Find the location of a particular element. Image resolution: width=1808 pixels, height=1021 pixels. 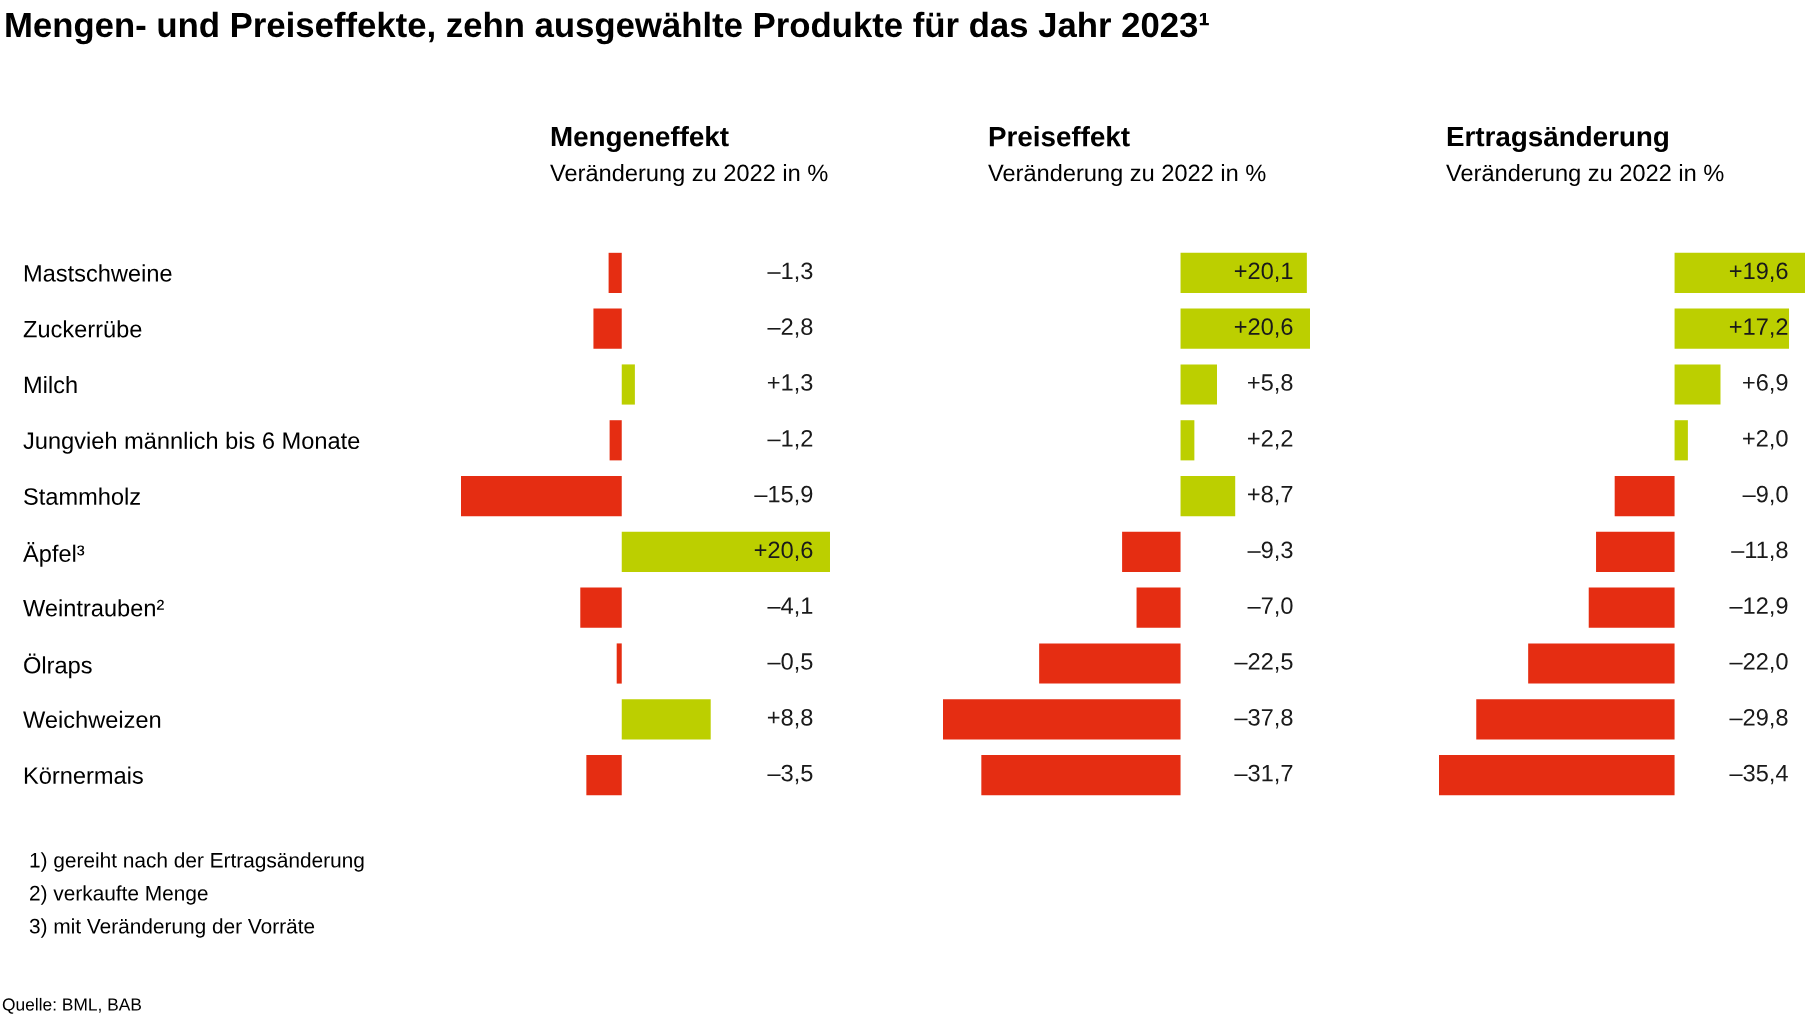

data-label: –29,8 is located at coordinates (1758, 718).